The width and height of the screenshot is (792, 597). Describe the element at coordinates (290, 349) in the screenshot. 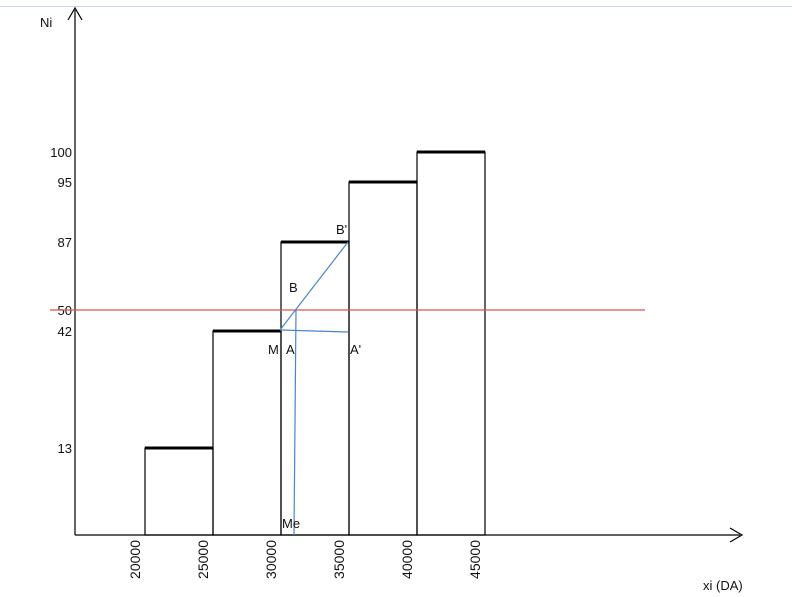

I see `point-label-a: A` at that location.